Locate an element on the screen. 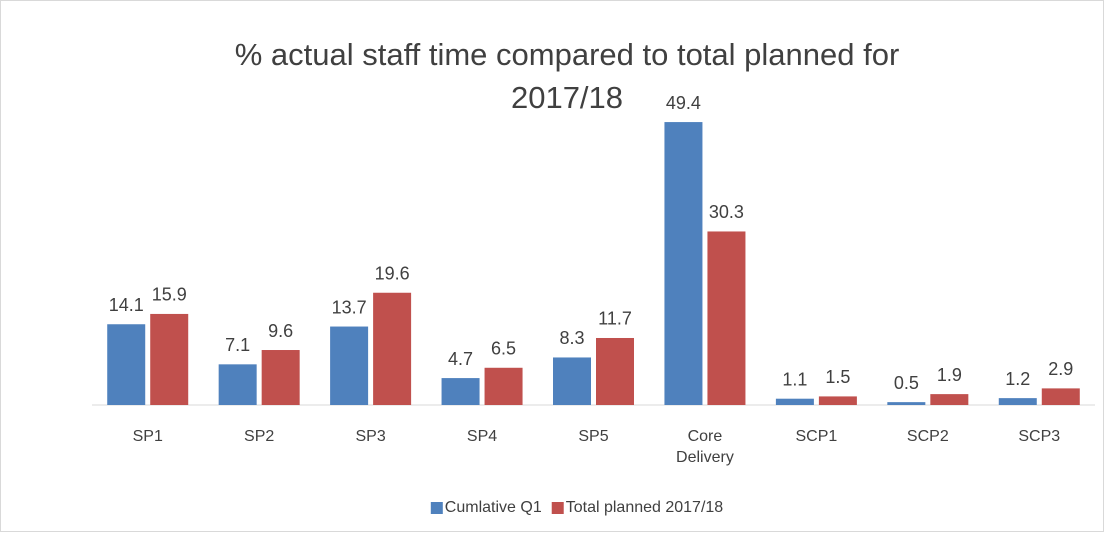  value-label: 1.9 is located at coordinates (949, 375).